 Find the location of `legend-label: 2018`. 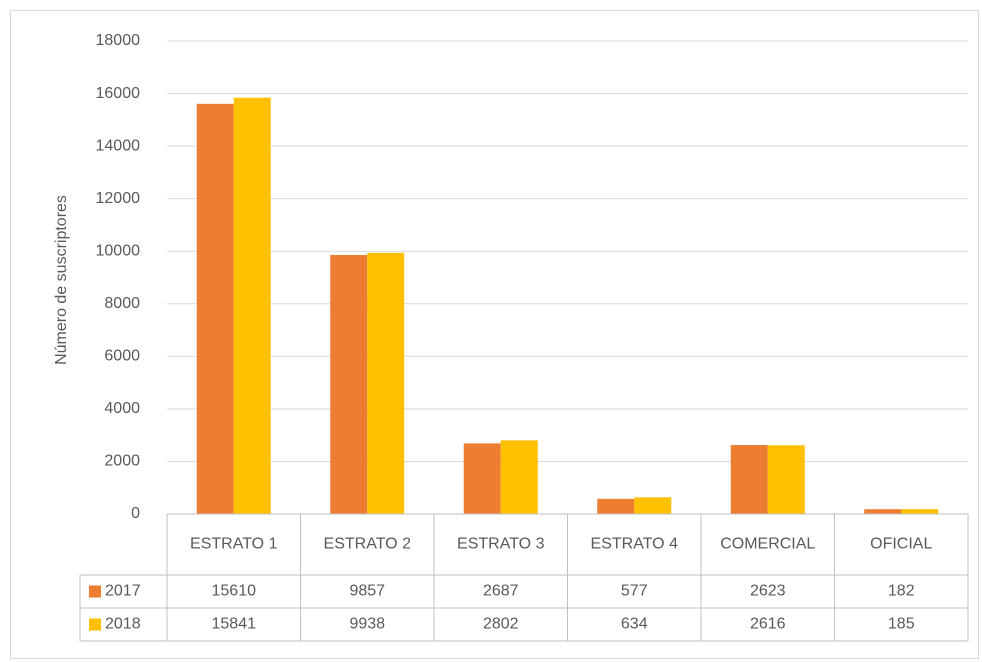

legend-label: 2018 is located at coordinates (123, 624).